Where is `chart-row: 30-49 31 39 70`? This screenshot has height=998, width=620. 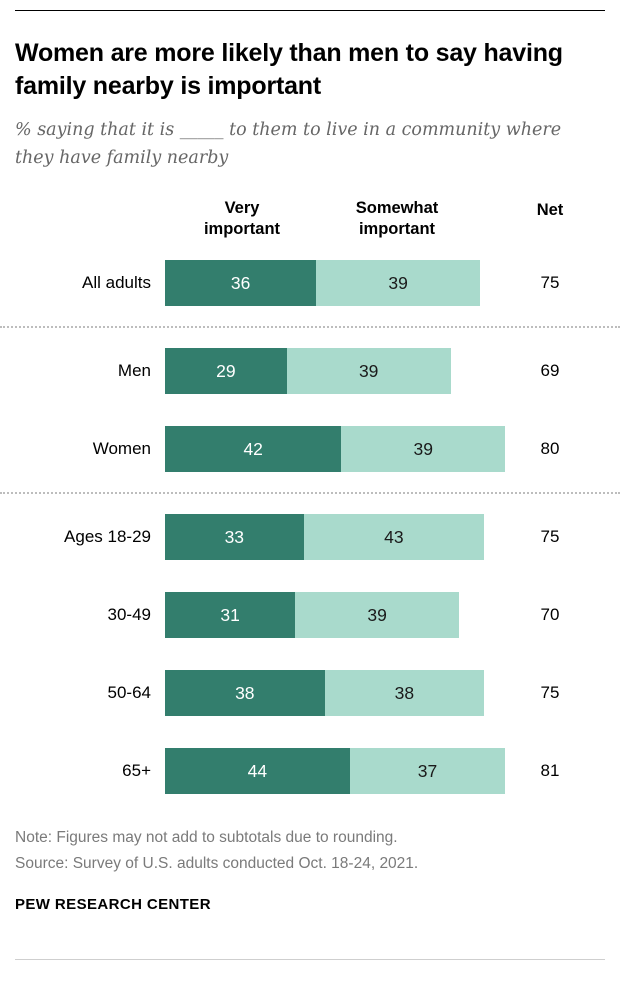
chart-row: 30-49 31 39 70 is located at coordinates (310, 615).